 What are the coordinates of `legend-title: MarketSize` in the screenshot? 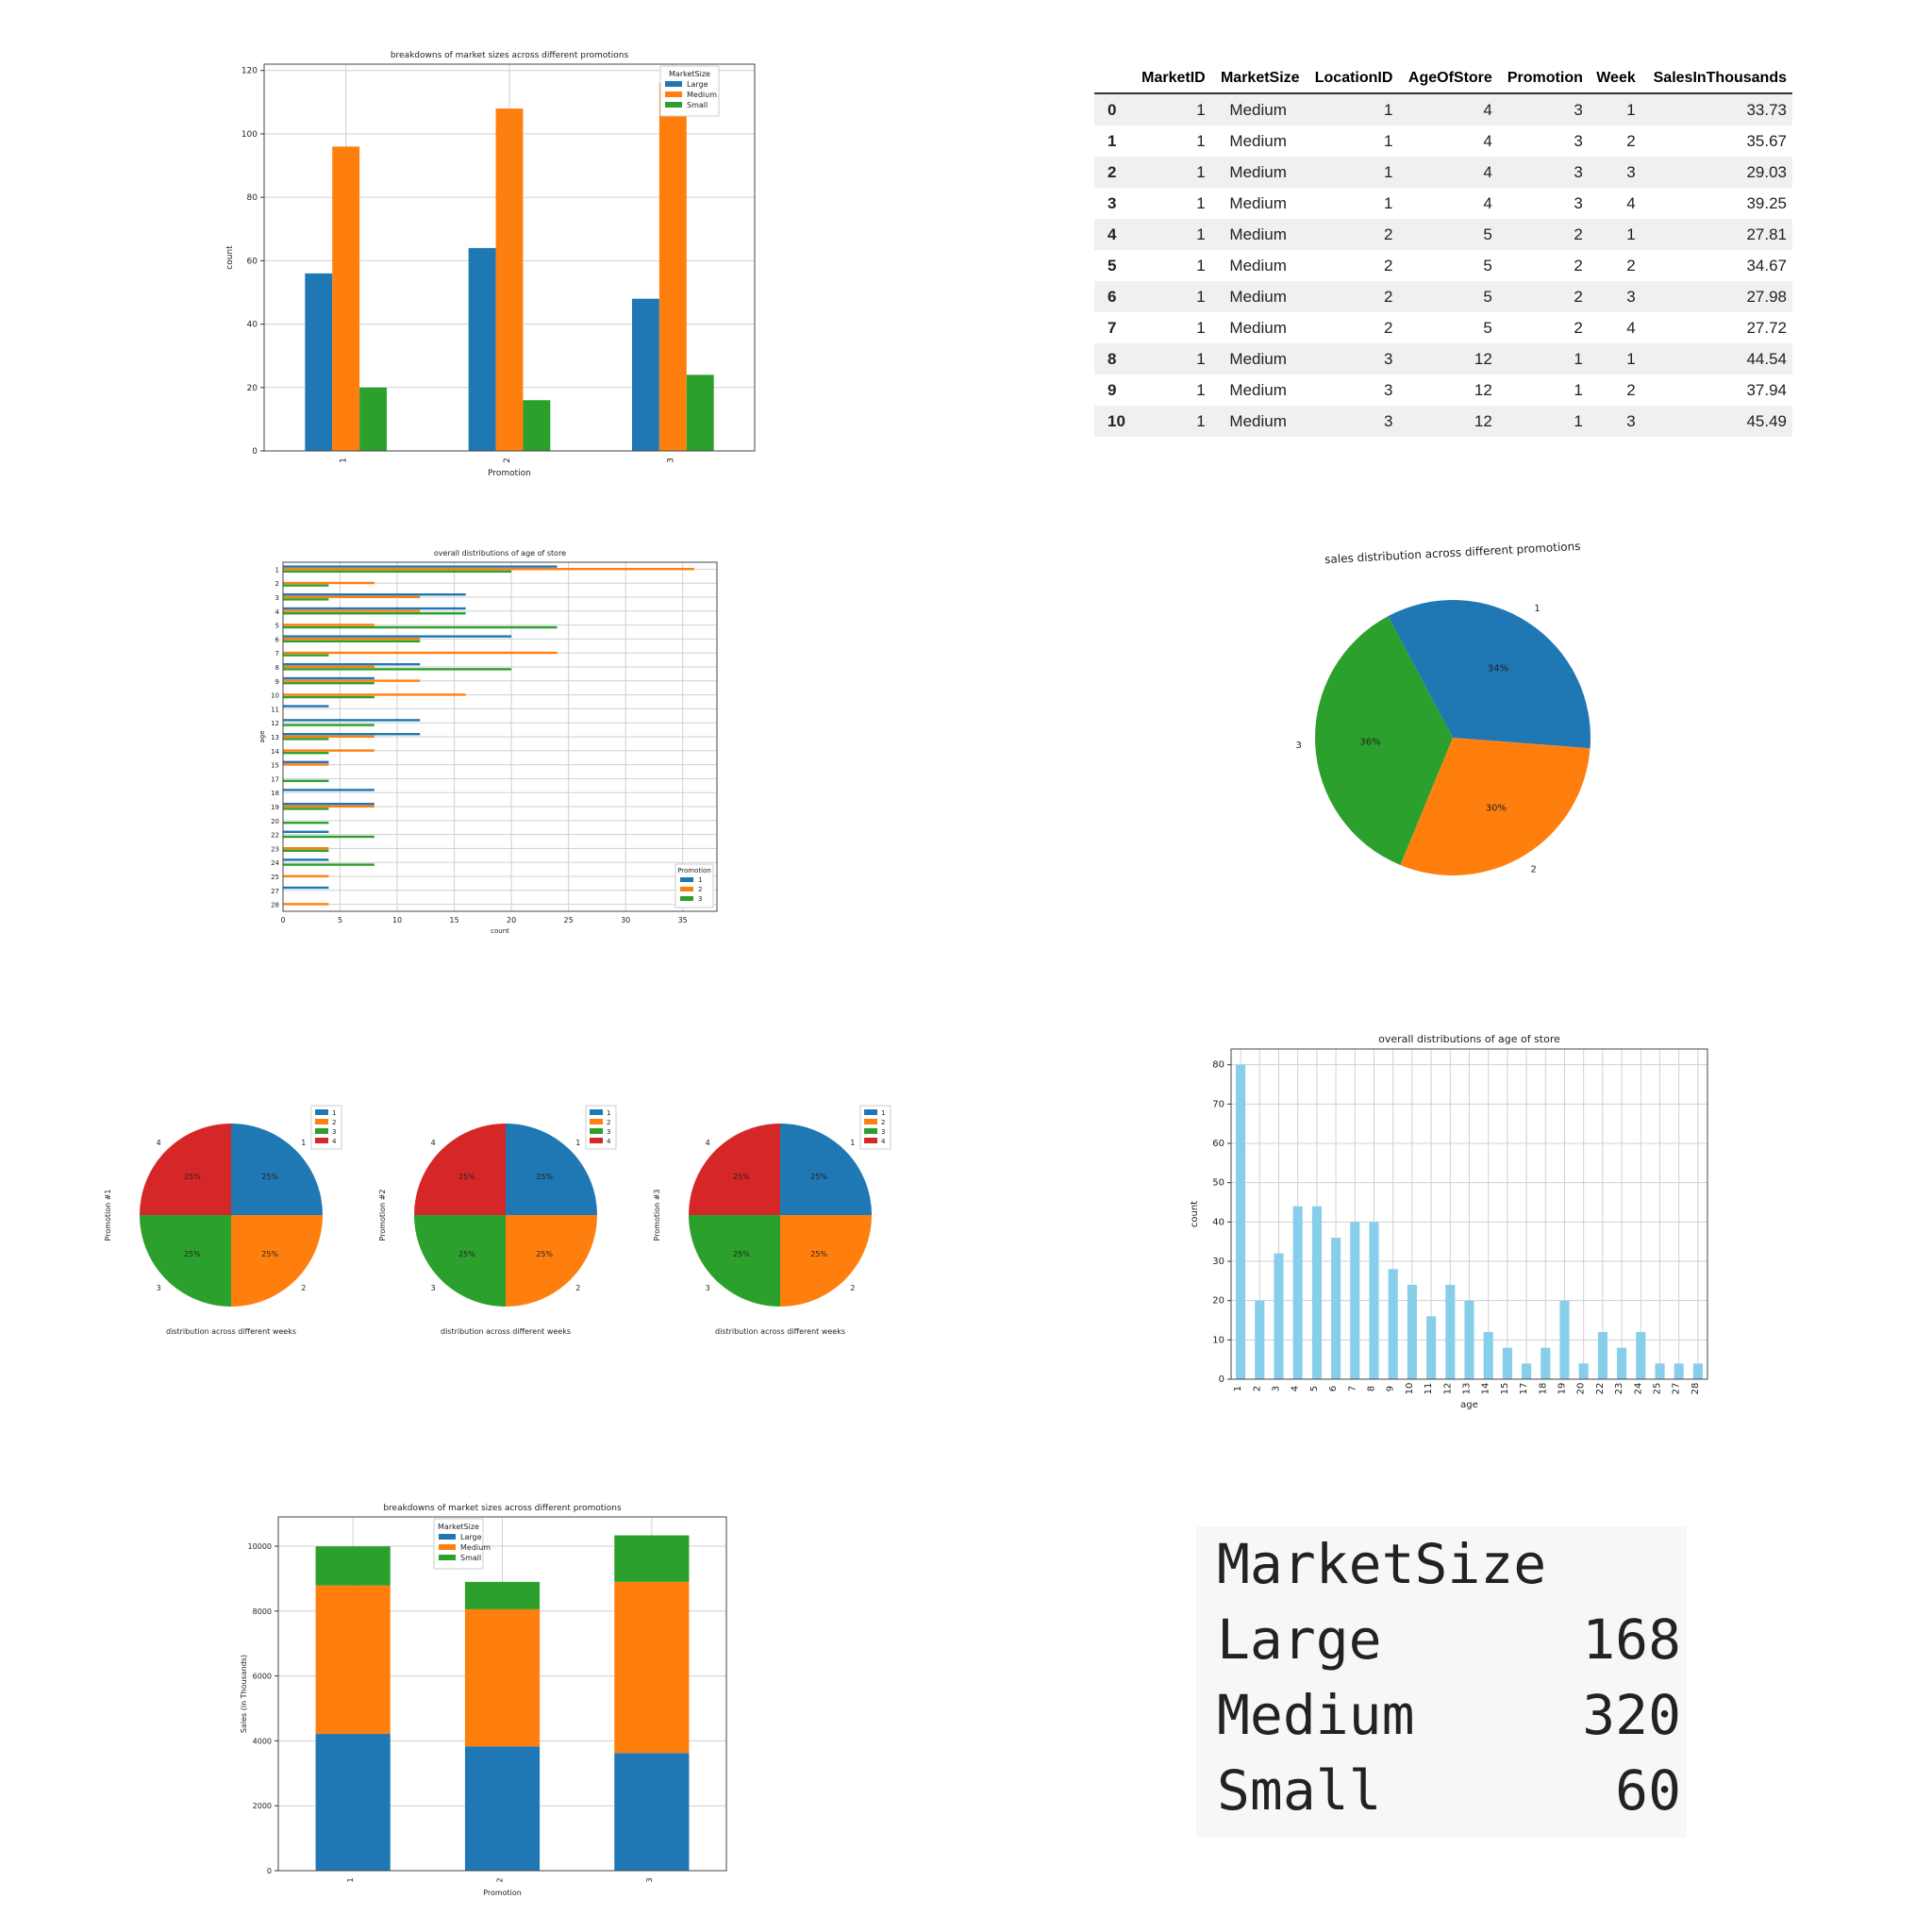 It's located at (690, 74).